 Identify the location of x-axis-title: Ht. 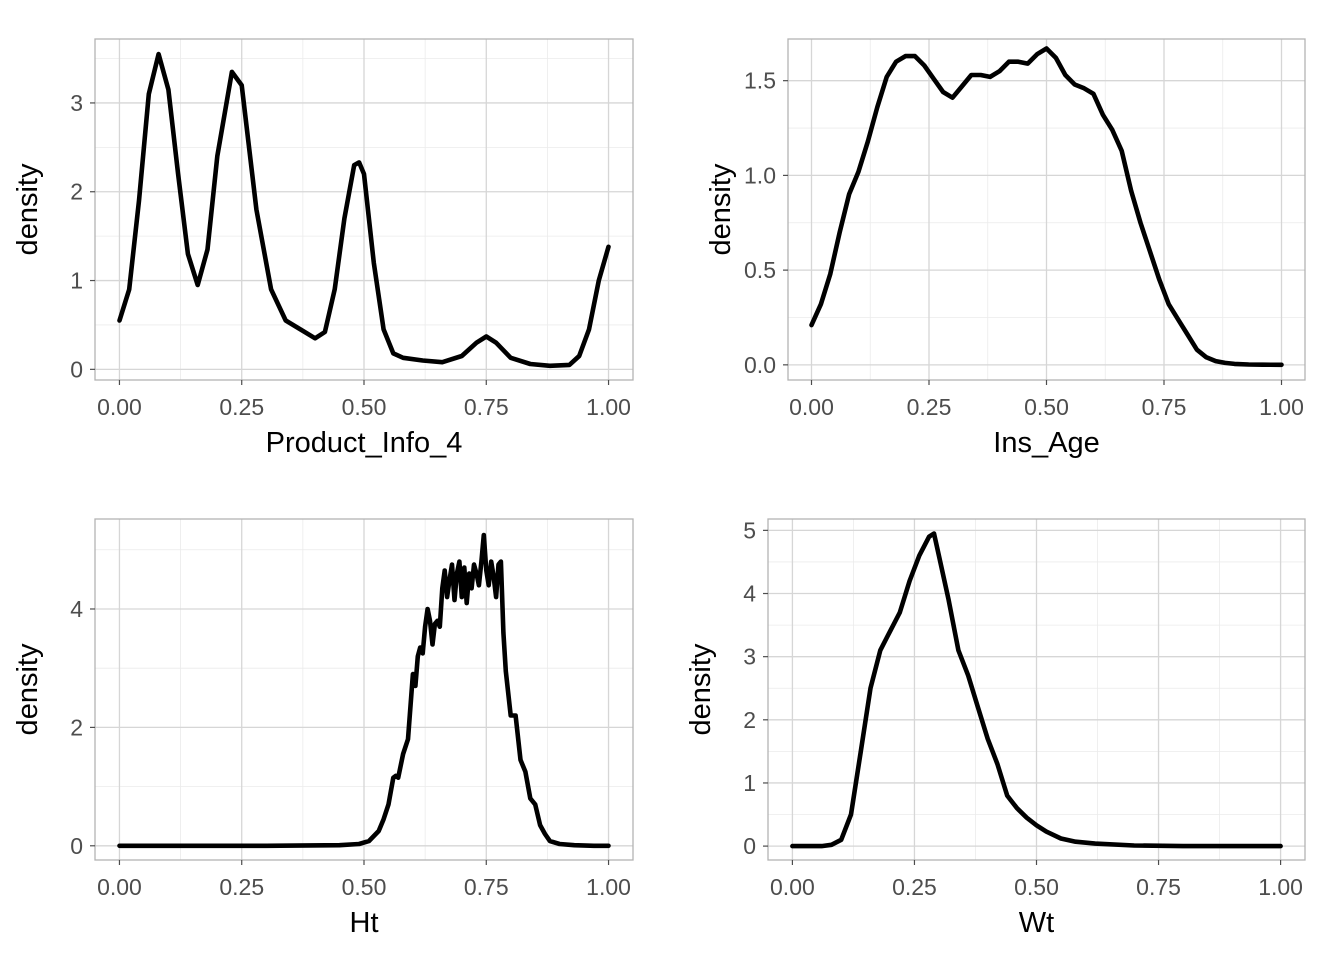
(364, 923).